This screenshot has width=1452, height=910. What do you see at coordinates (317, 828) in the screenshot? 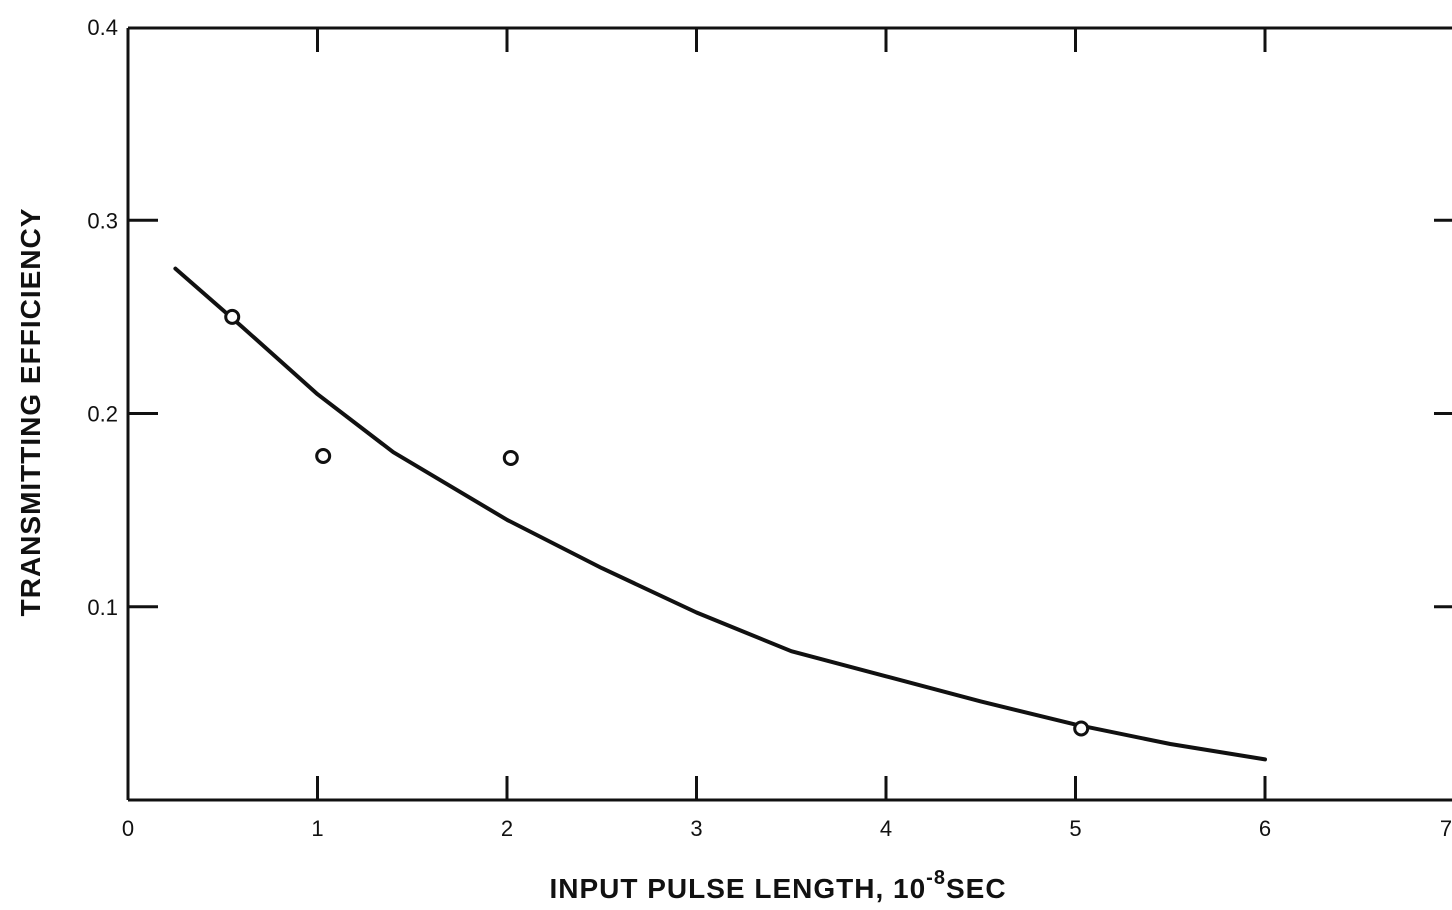
I see `x-tick-label: 1` at bounding box center [317, 828].